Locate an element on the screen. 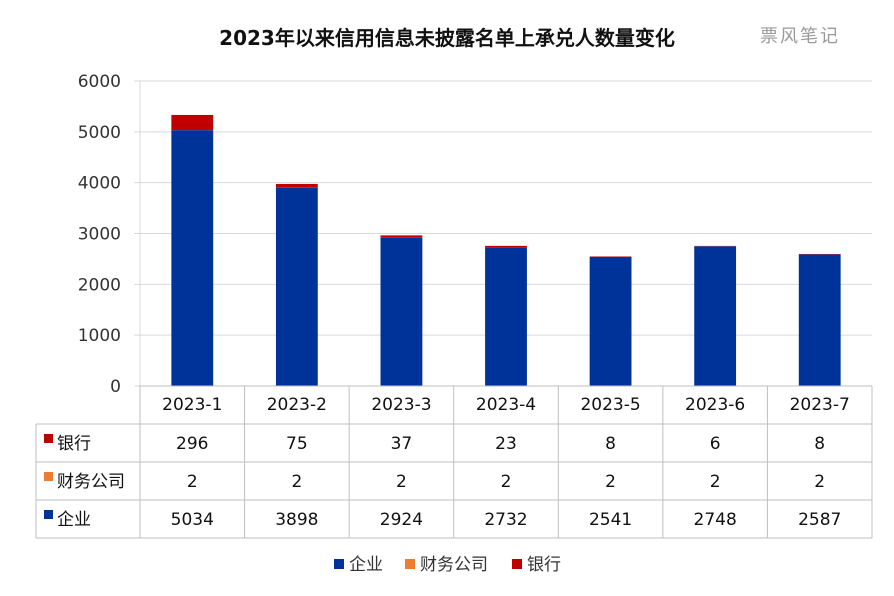 This screenshot has height=596, width=894. data-label: 2587 is located at coordinates (819, 520).